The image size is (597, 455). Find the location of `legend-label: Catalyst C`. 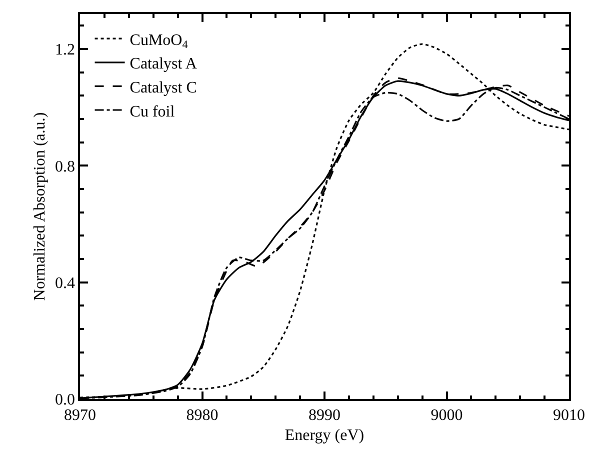

legend-label: Catalyst C is located at coordinates (163, 87).